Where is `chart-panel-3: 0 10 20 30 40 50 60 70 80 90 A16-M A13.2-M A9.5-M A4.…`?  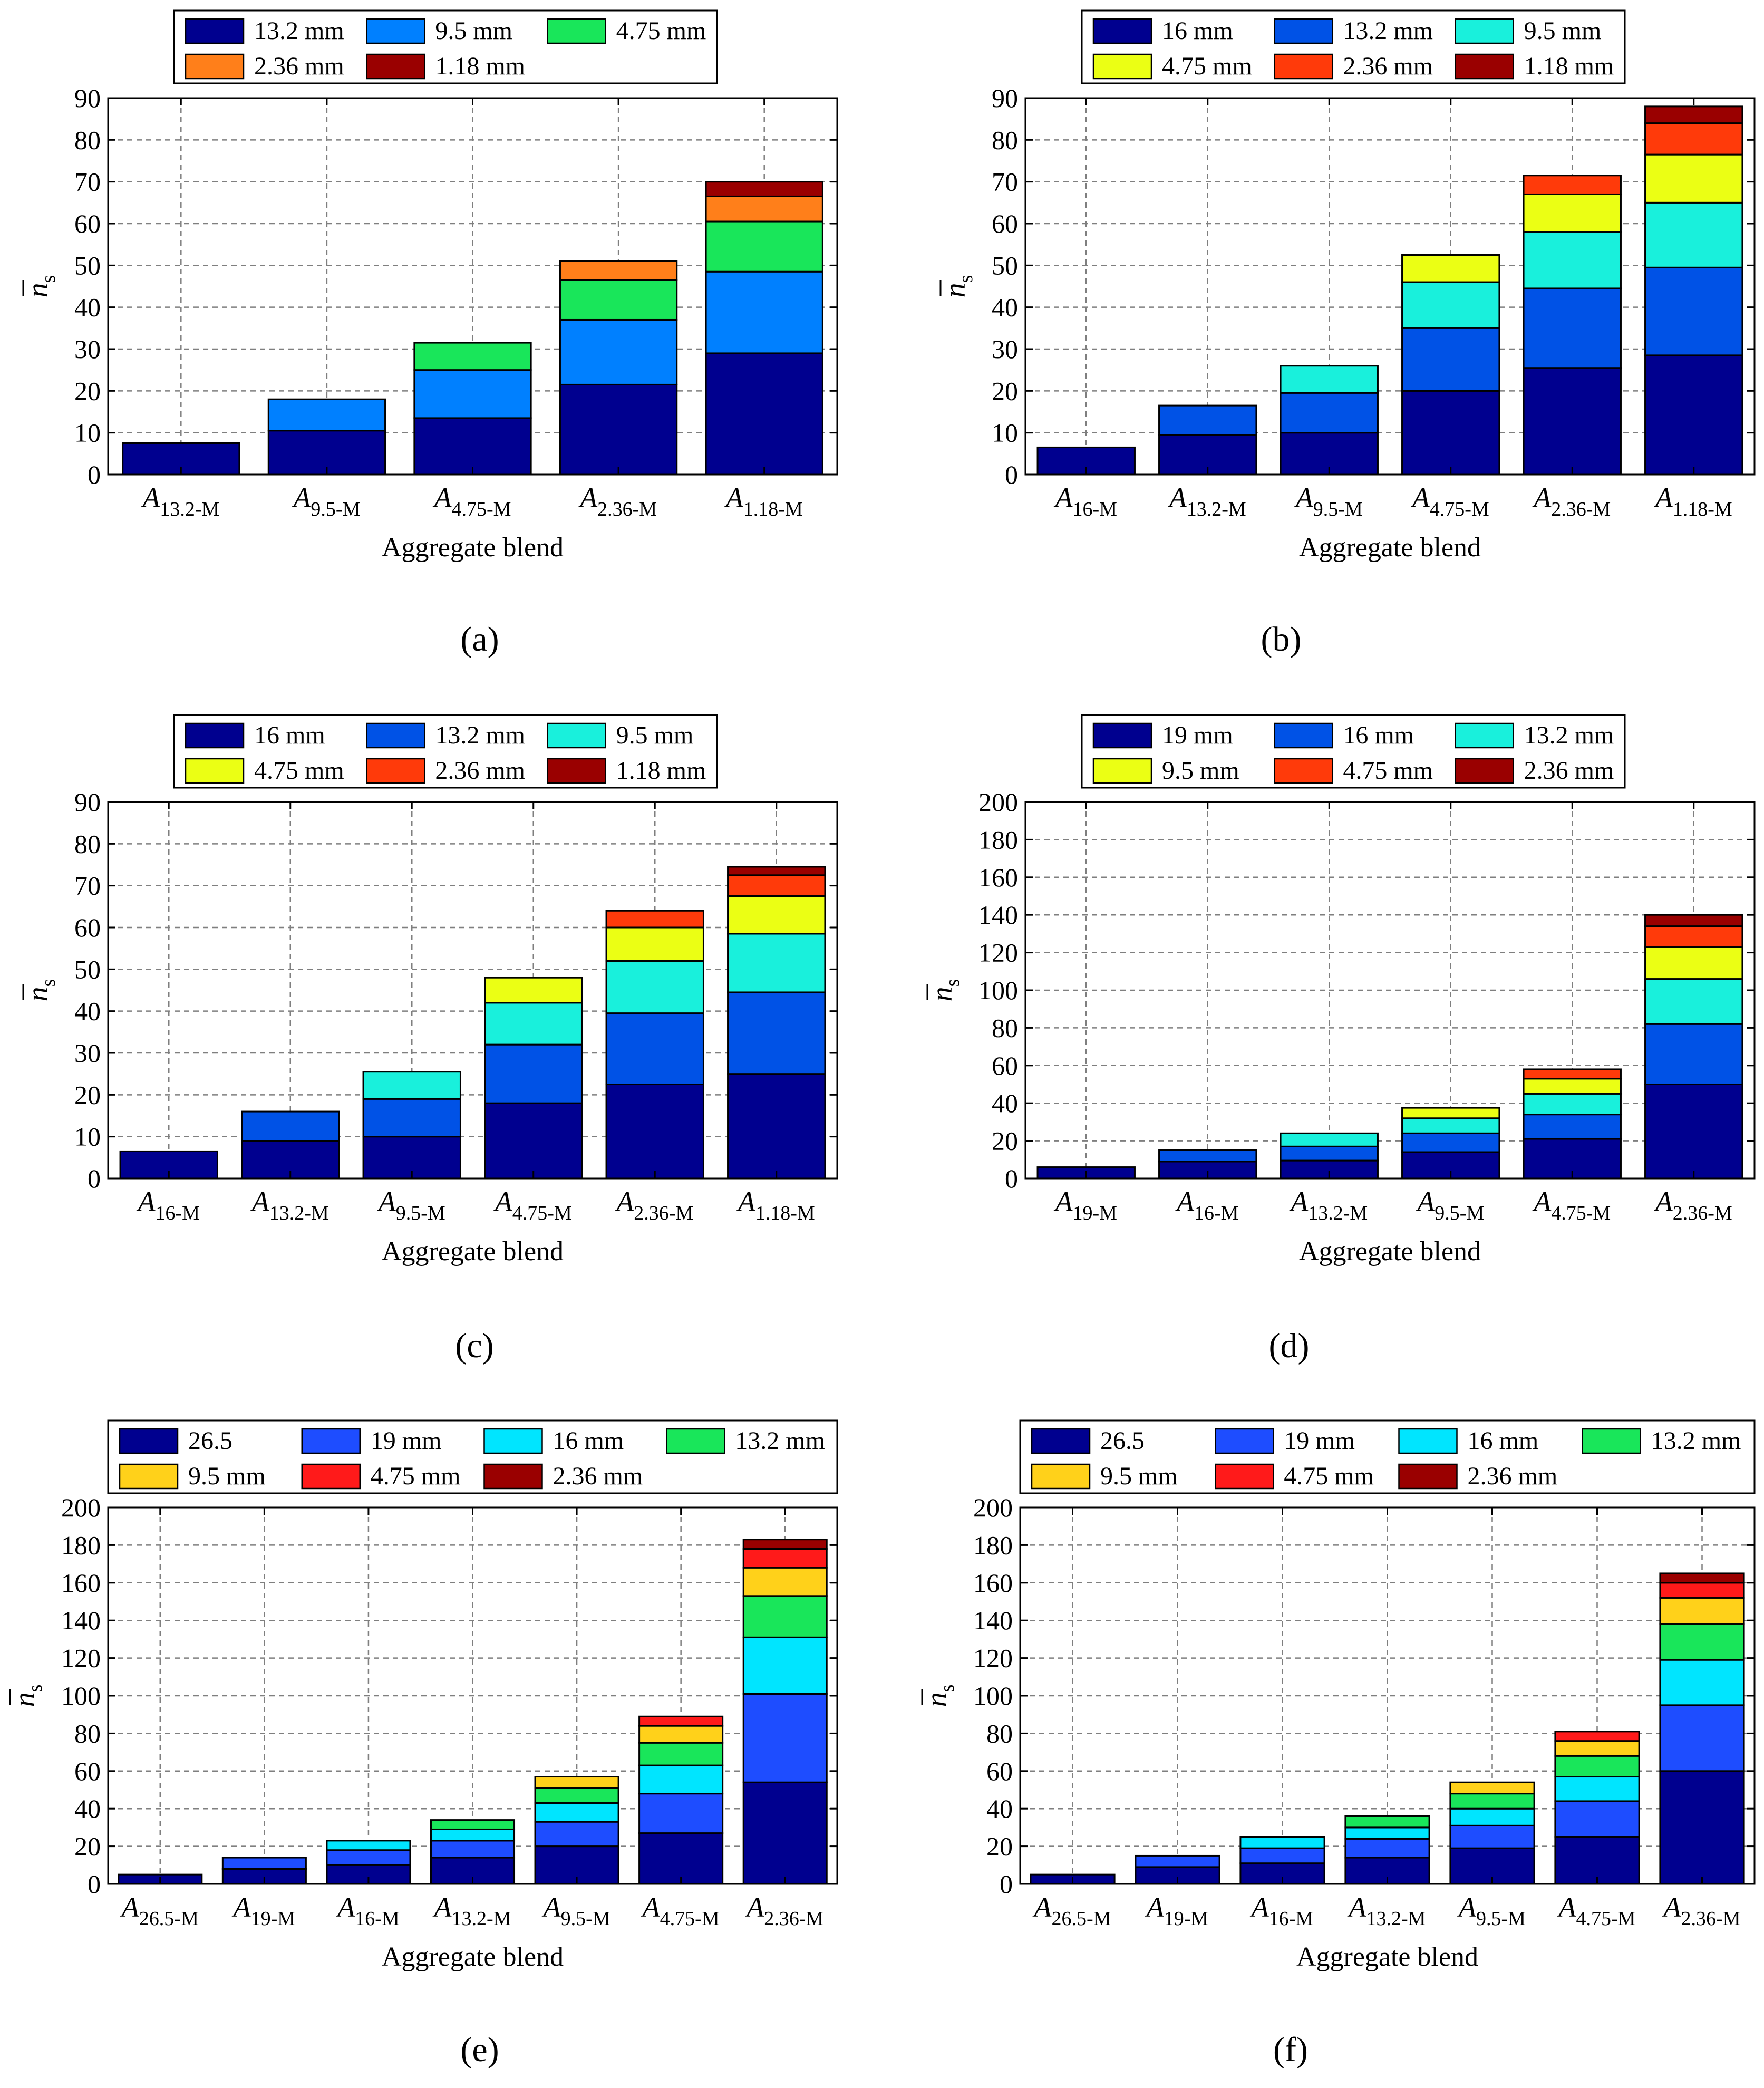 chart-panel-3: 0 10 20 30 40 50 60 70 80 90 A16-M A13.2-M A9.5-M A4.… is located at coordinates (430, 990).